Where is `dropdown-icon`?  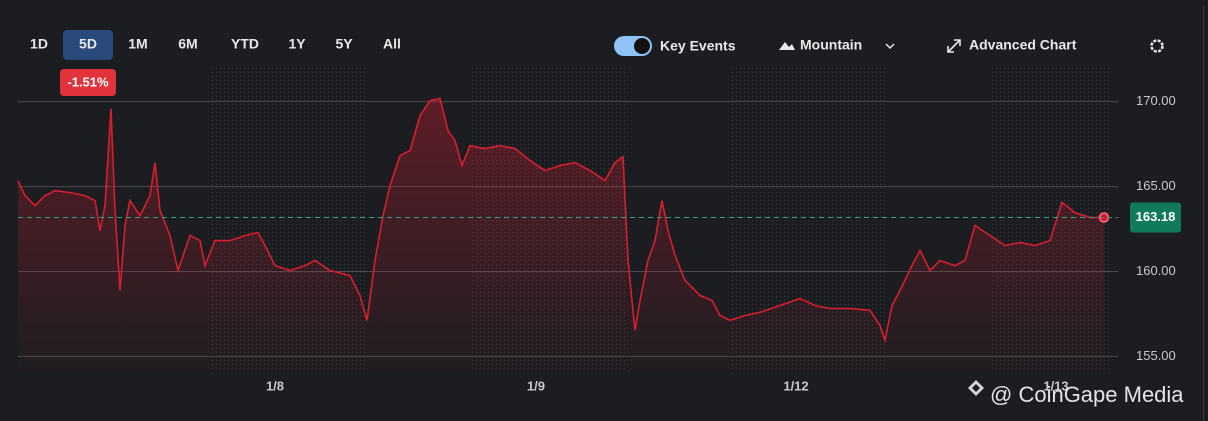
dropdown-icon is located at coordinates (890, 46).